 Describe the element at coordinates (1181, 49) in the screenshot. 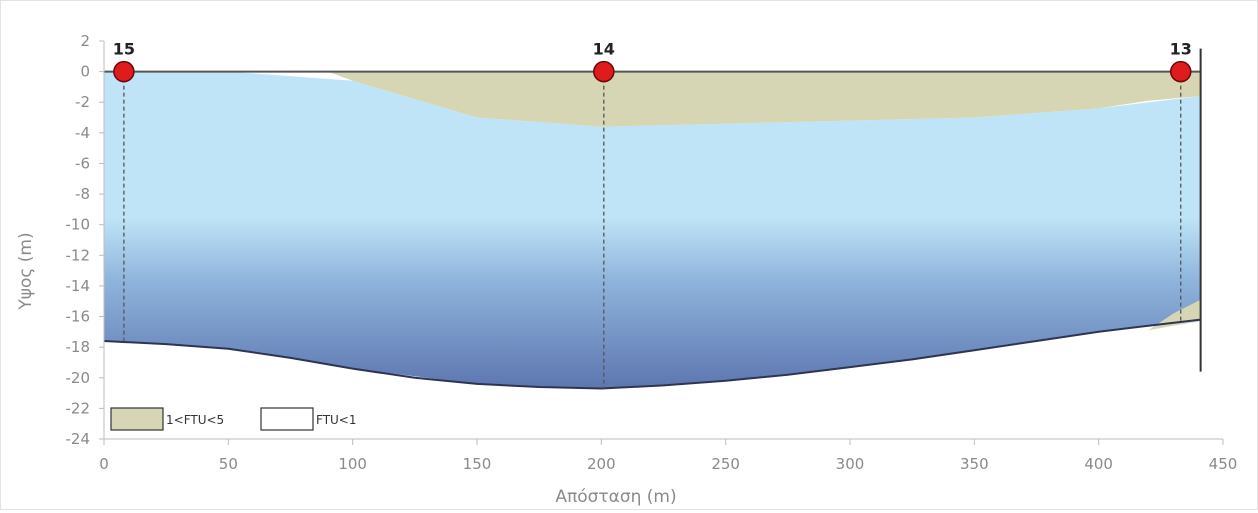

I see `station-13-label: 13` at that location.